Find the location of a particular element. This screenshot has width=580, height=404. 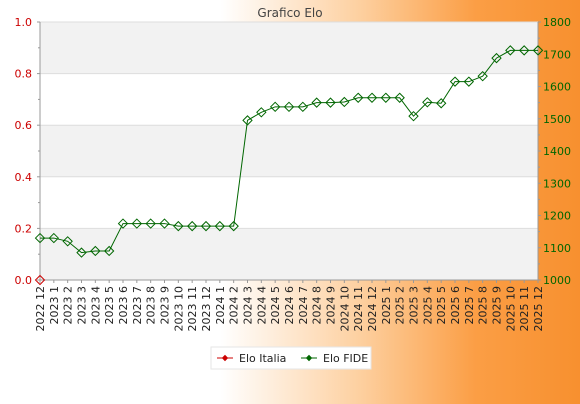

left-tick-label: 0.6 is located at coordinates (24, 125).